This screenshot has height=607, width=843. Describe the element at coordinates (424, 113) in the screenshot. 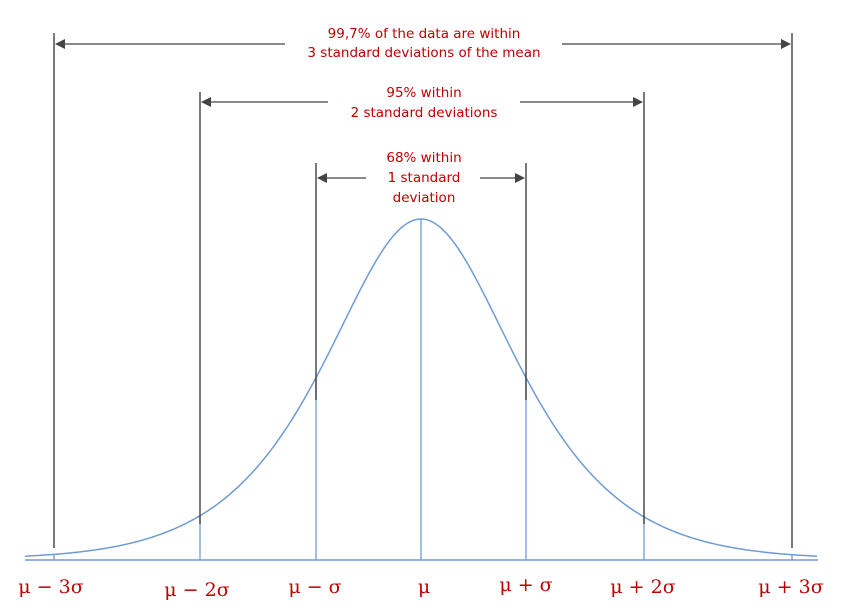

I see `annotation-2sigma-line2: 2 standard deviations` at that location.